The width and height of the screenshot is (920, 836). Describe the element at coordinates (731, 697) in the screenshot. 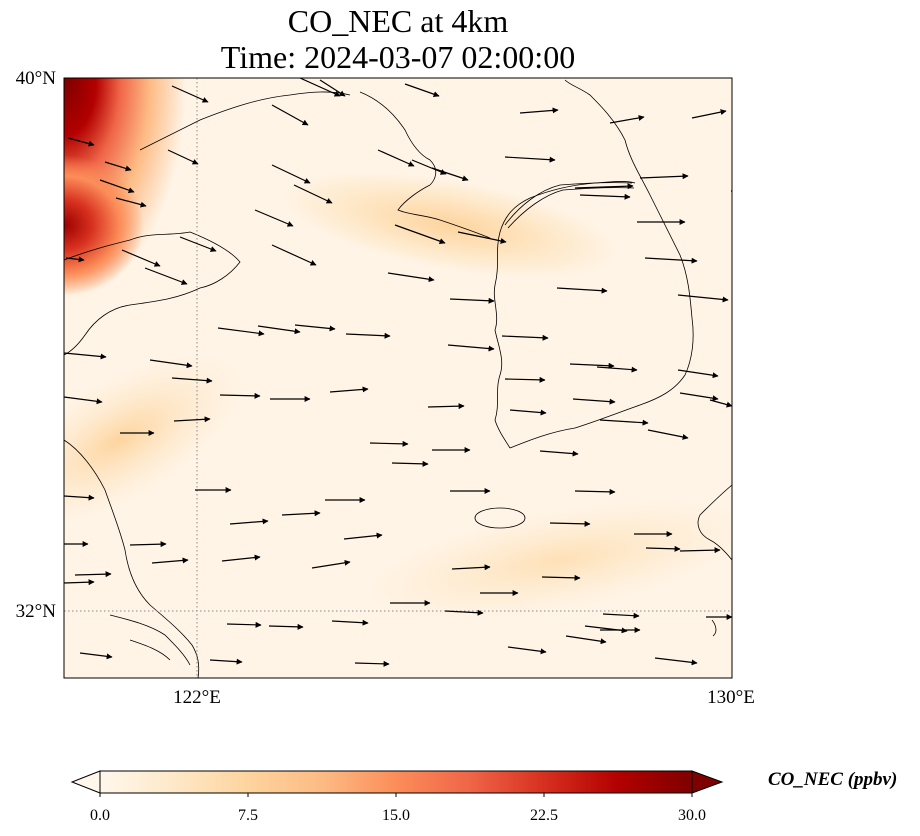

I see `lon-tick-130E: 130°E` at that location.